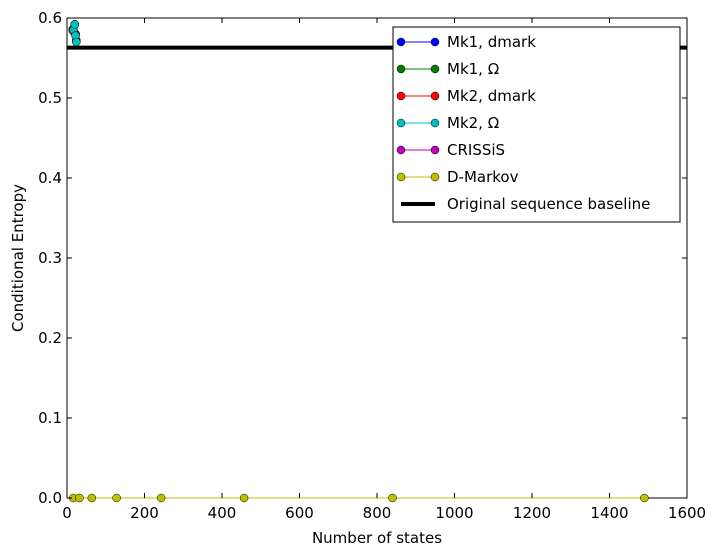 Image resolution: width=717 pixels, height=557 pixels. Describe the element at coordinates (50, 338) in the screenshot. I see `y-tick-label: 0.2` at that location.